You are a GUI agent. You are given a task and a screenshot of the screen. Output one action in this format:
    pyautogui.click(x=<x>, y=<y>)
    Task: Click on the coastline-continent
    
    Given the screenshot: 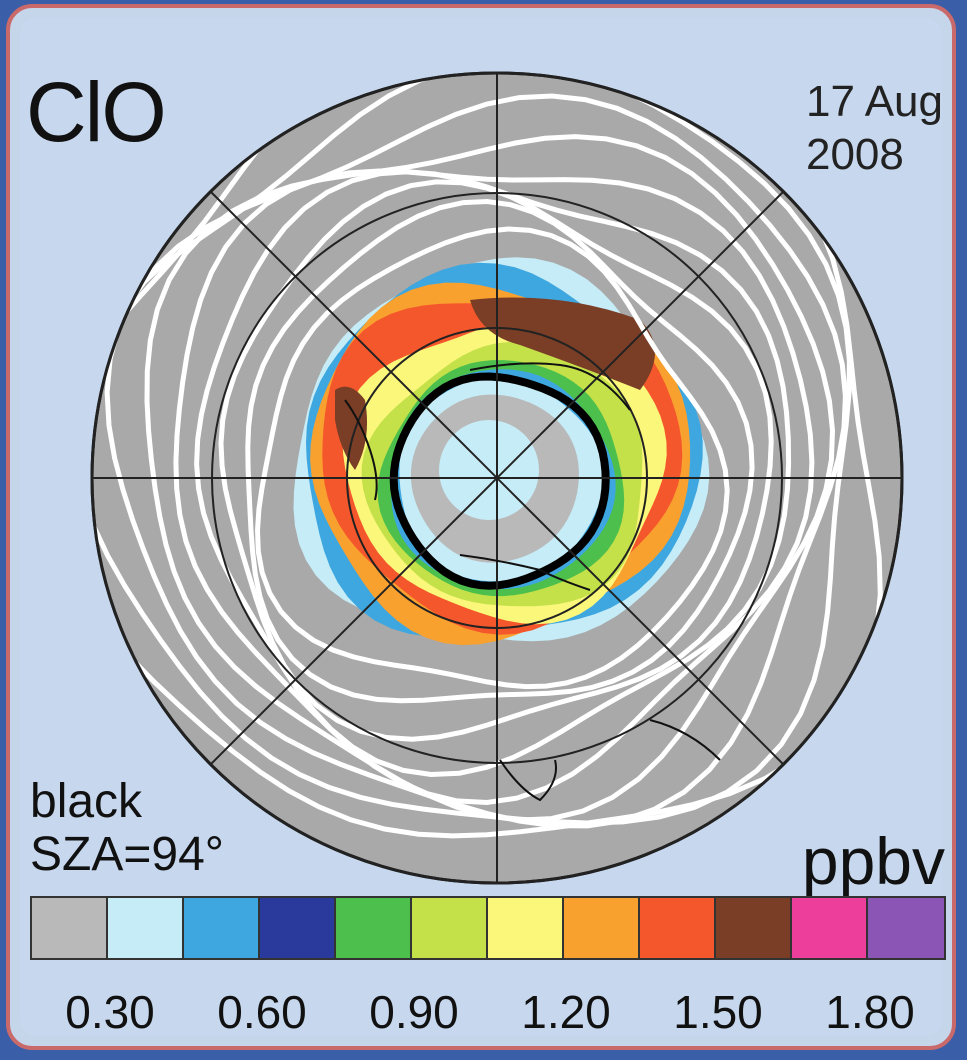 What is the action you would take?
    pyautogui.click(x=610, y=760)
    